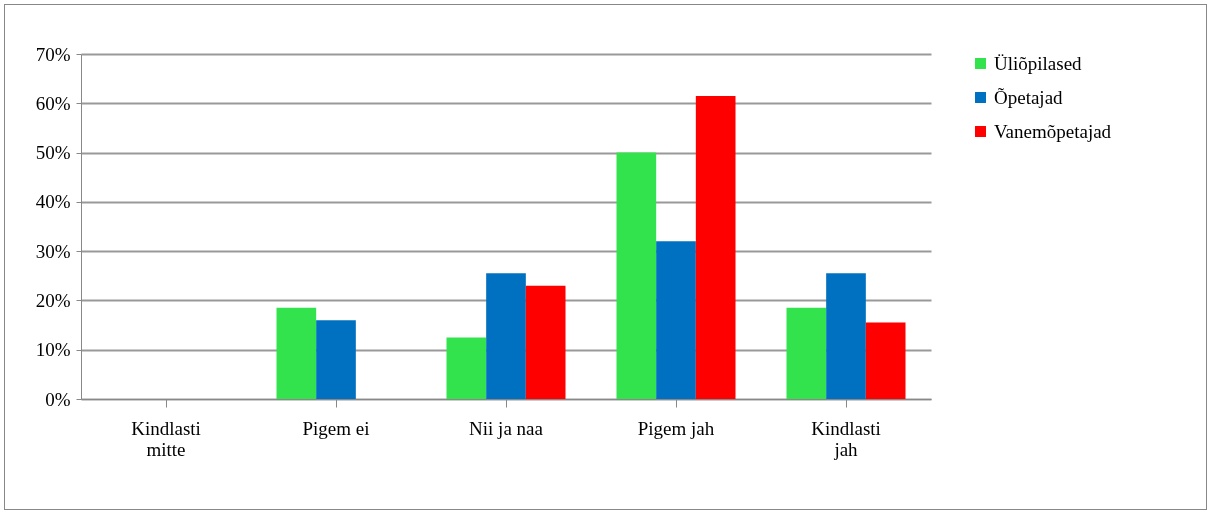  I want to click on x-tick-label: Nii ja naa, so click(506, 428).